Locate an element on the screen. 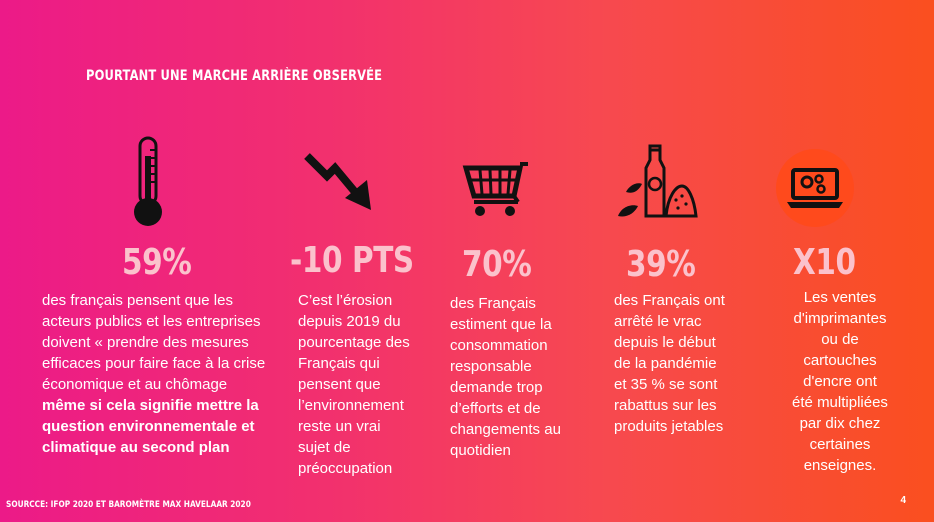  description-line: acteurs publics et les entreprises is located at coordinates (151, 321).